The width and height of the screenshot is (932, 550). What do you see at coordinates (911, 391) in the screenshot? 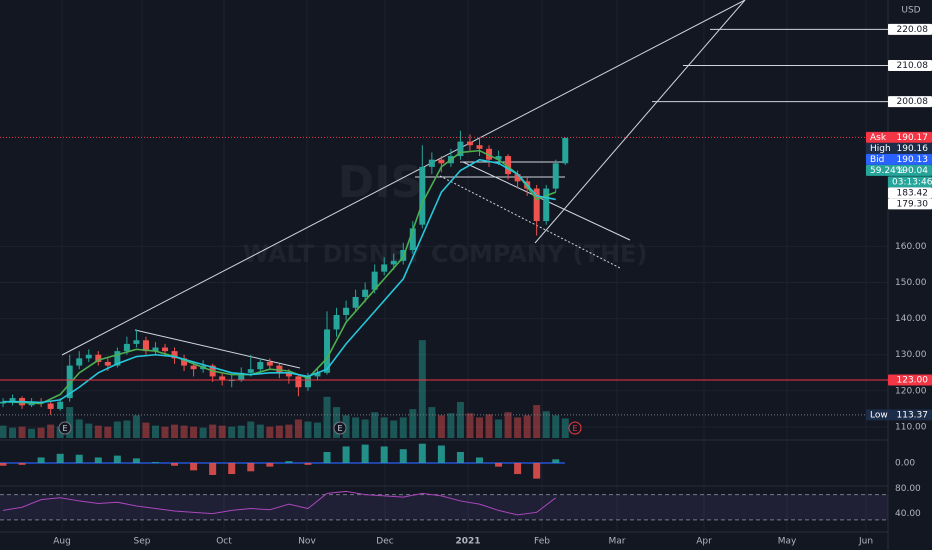
I see `y-tick-label: 120.00` at bounding box center [911, 391].